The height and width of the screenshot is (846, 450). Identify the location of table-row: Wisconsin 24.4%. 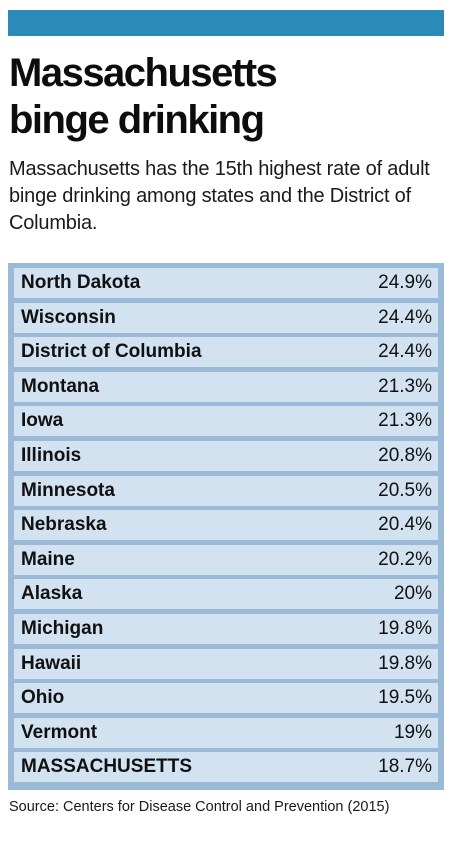
(226, 317).